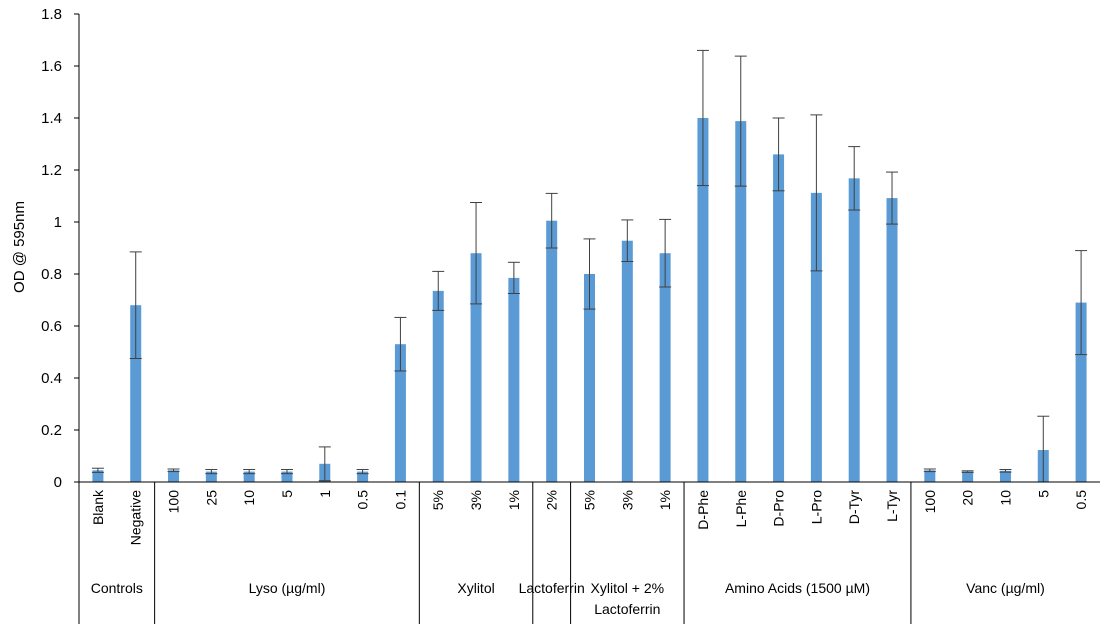 This screenshot has width=1101, height=624. Describe the element at coordinates (19, 247) in the screenshot. I see `y-axis-title: OD @ 595nm` at that location.